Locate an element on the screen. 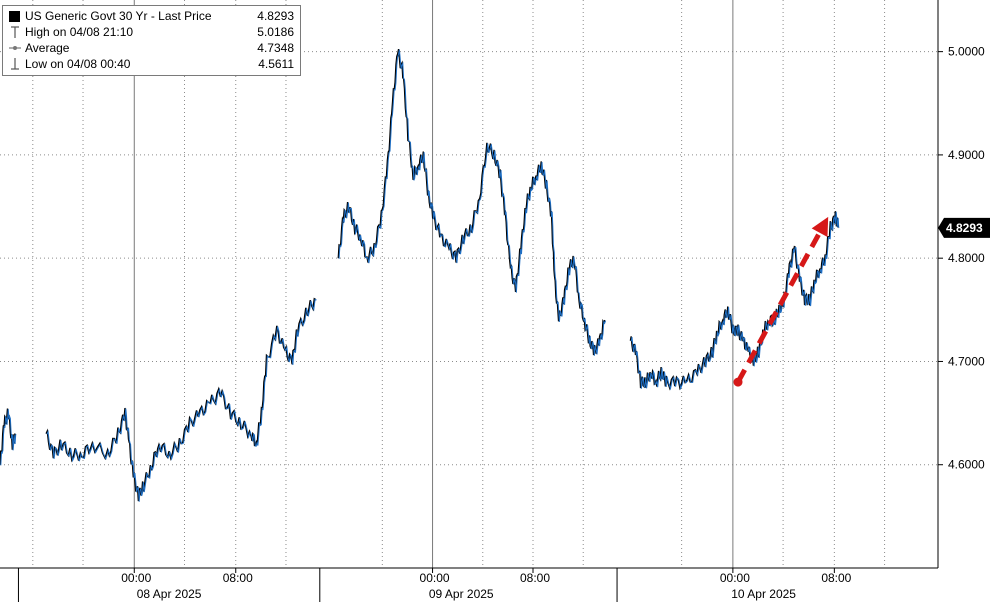 Image resolution: width=990 pixels, height=602 pixels. last-price-marker: 4.8293 is located at coordinates (964, 227).